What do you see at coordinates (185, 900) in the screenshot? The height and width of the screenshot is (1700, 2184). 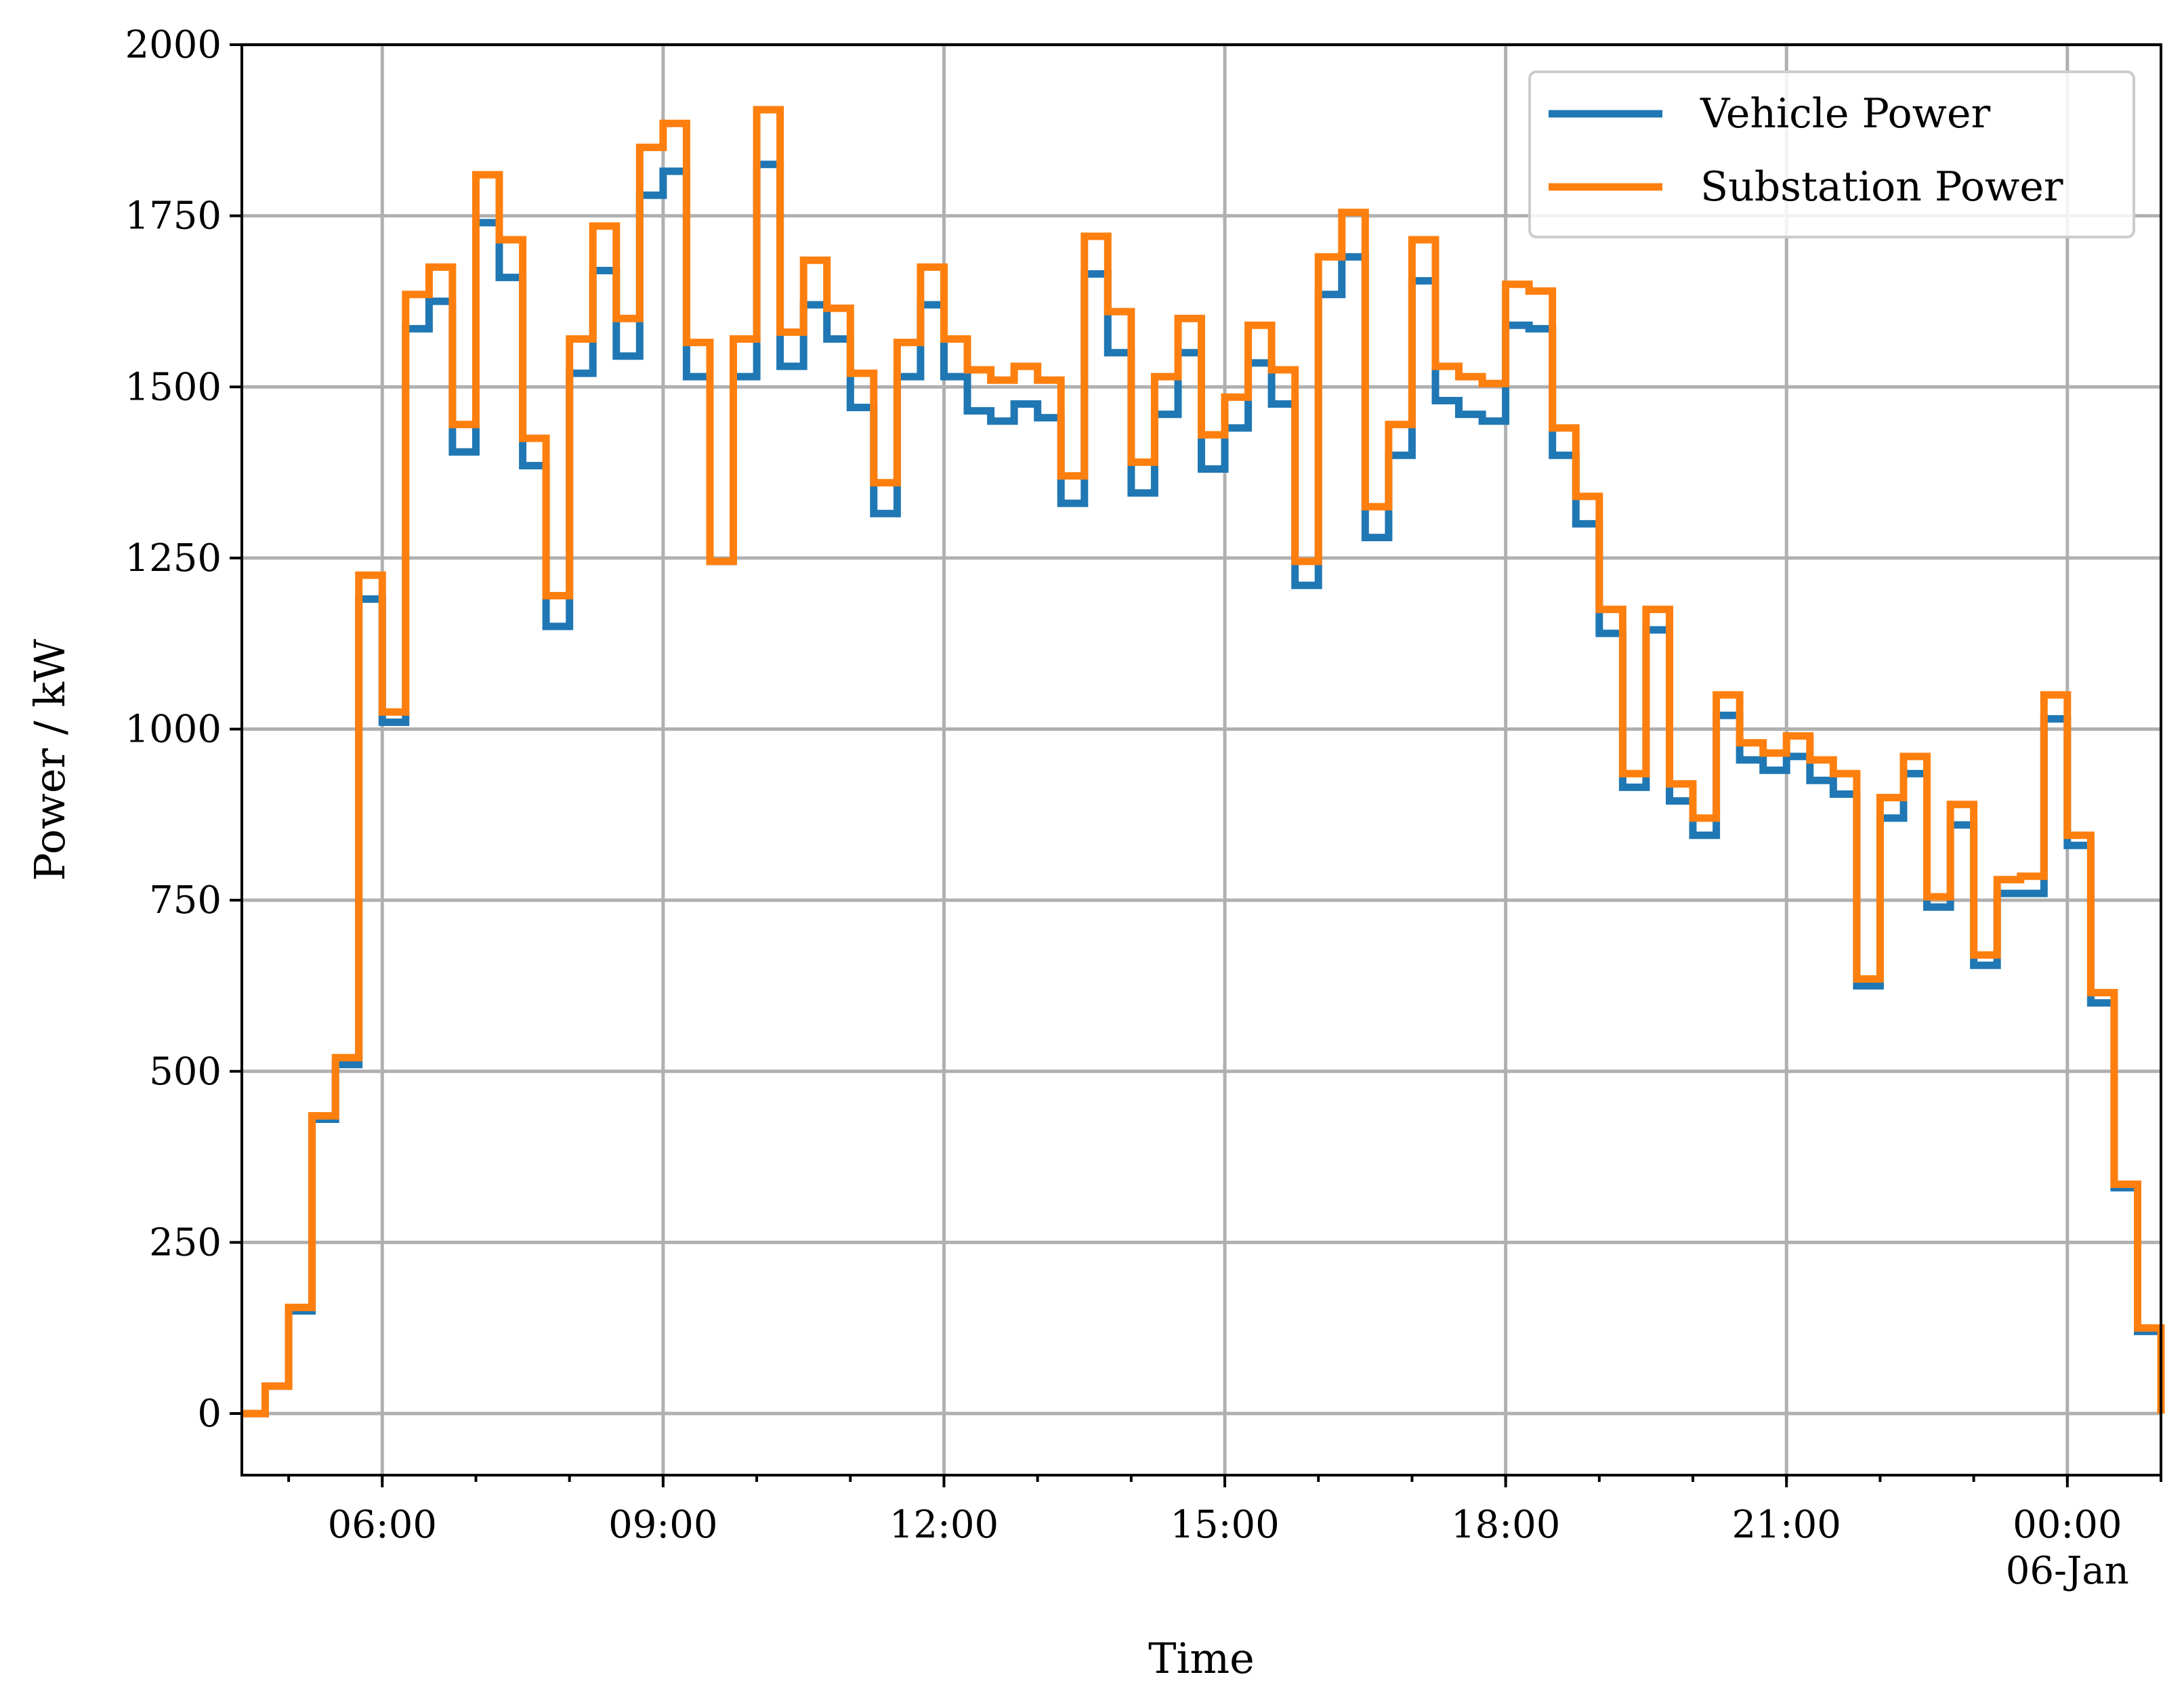 I see `y-tick-label: 750` at bounding box center [185, 900].